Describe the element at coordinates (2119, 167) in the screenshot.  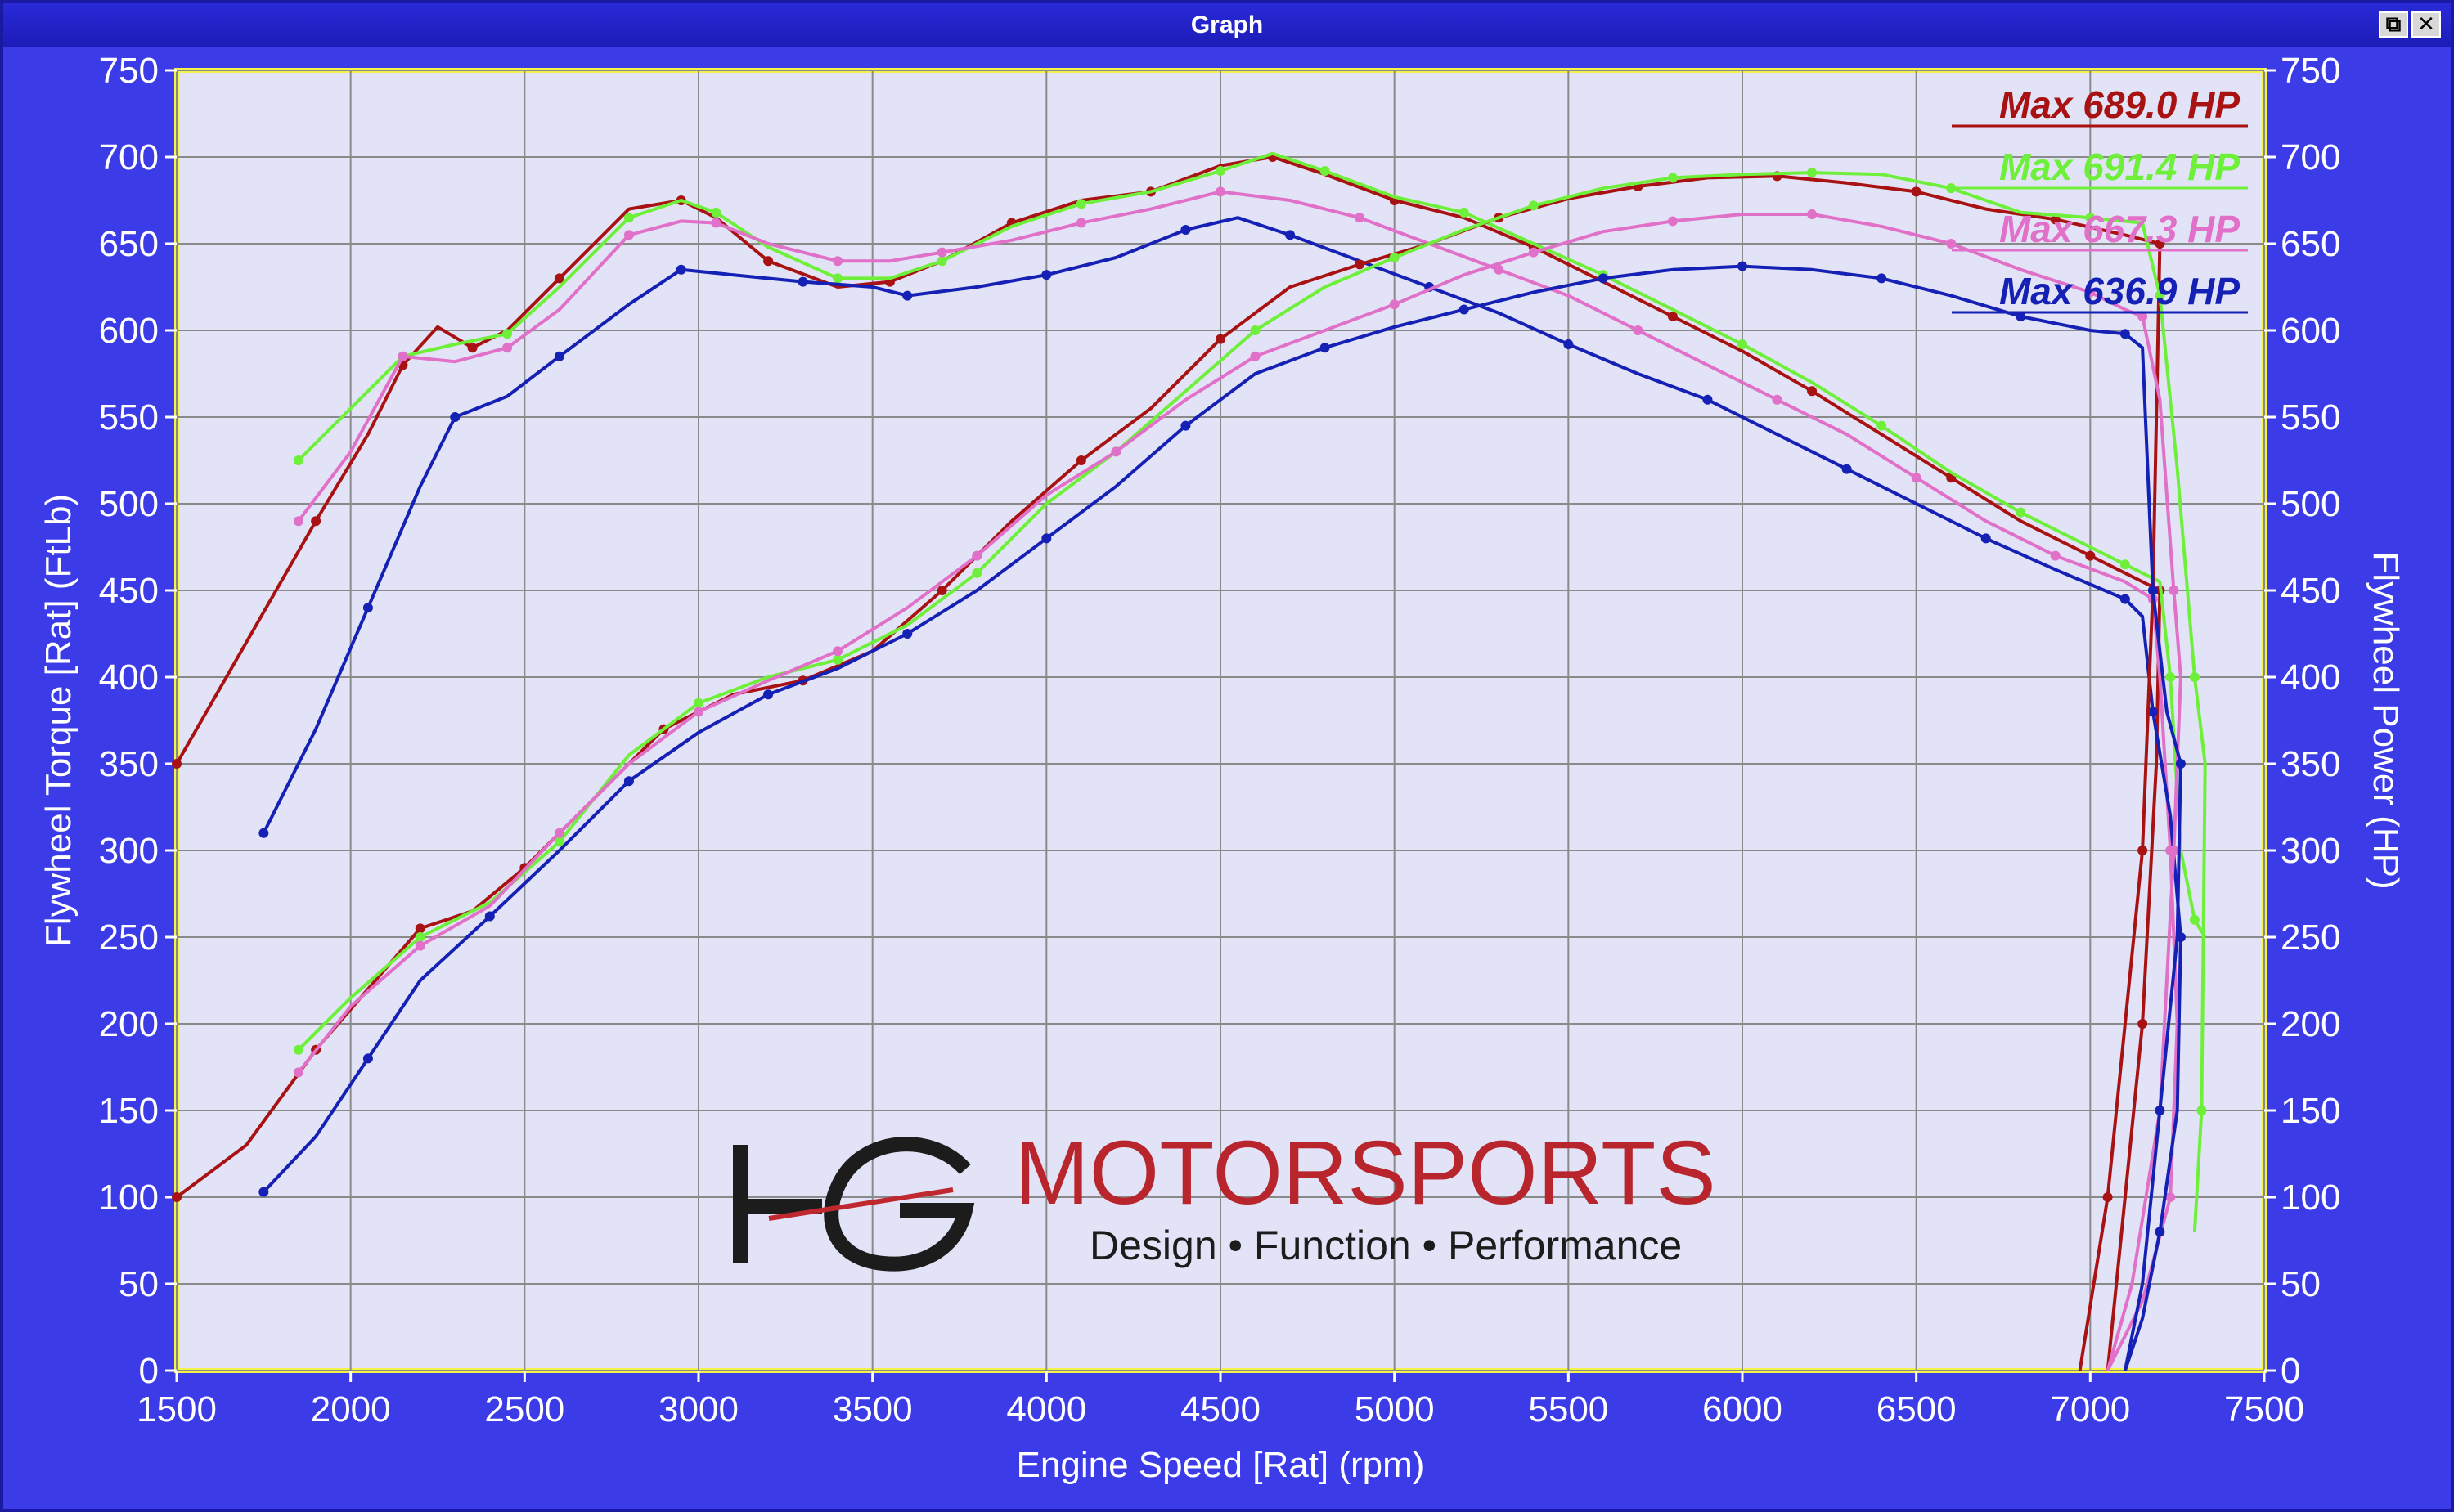
I see `legend-entry: Max 691.4 HP` at that location.